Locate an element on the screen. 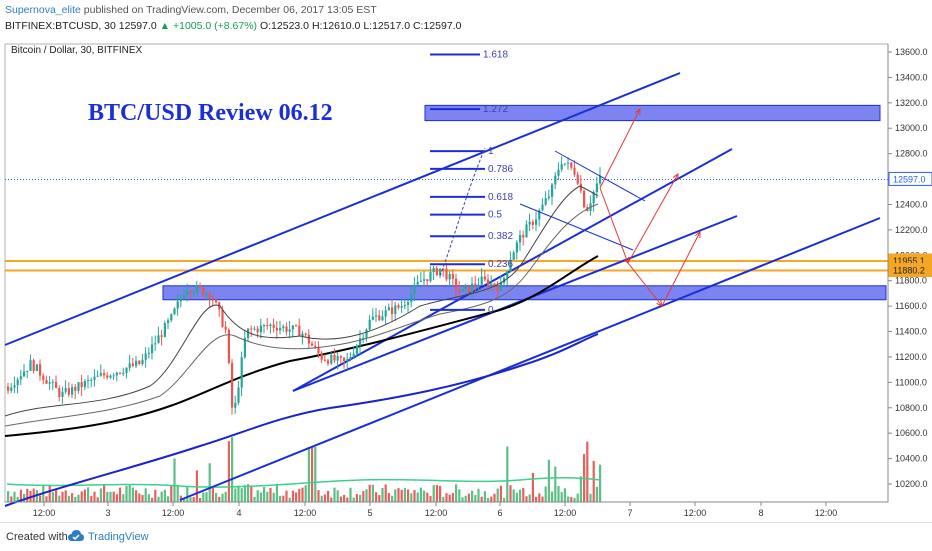 The height and width of the screenshot is (551, 932). y-tick-label: 11200.0 is located at coordinates (911, 357).